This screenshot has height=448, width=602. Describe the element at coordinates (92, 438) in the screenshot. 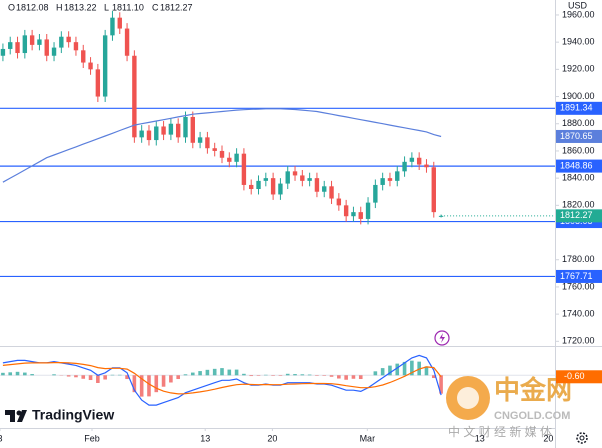

I see `x-tick-label: Feb` at that location.